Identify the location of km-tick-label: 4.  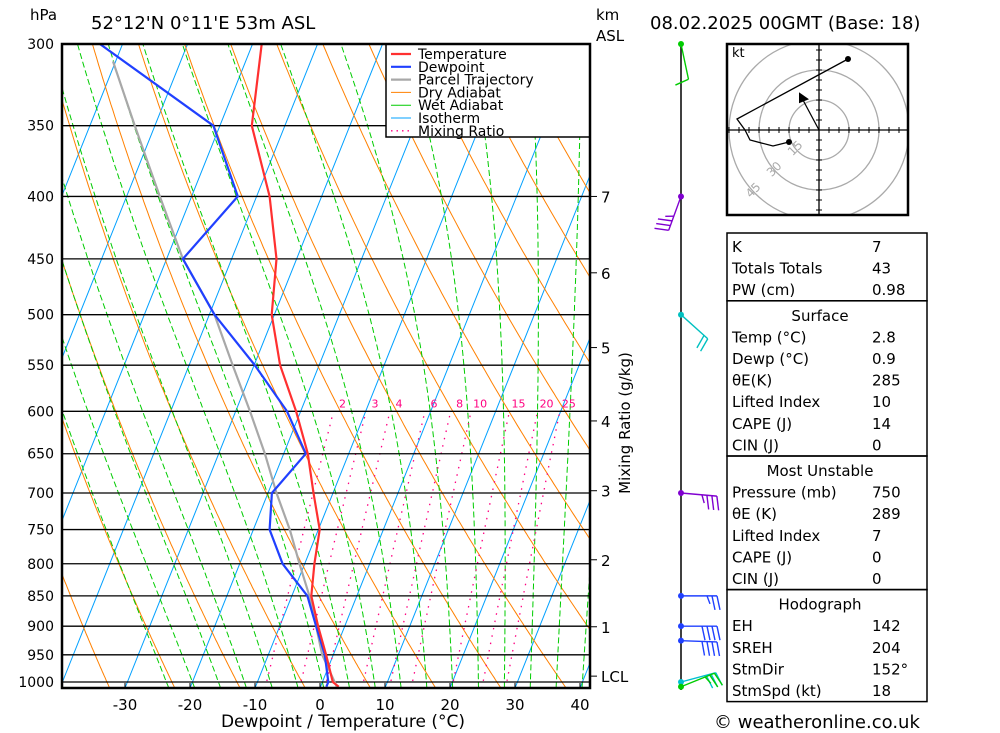
(606, 422).